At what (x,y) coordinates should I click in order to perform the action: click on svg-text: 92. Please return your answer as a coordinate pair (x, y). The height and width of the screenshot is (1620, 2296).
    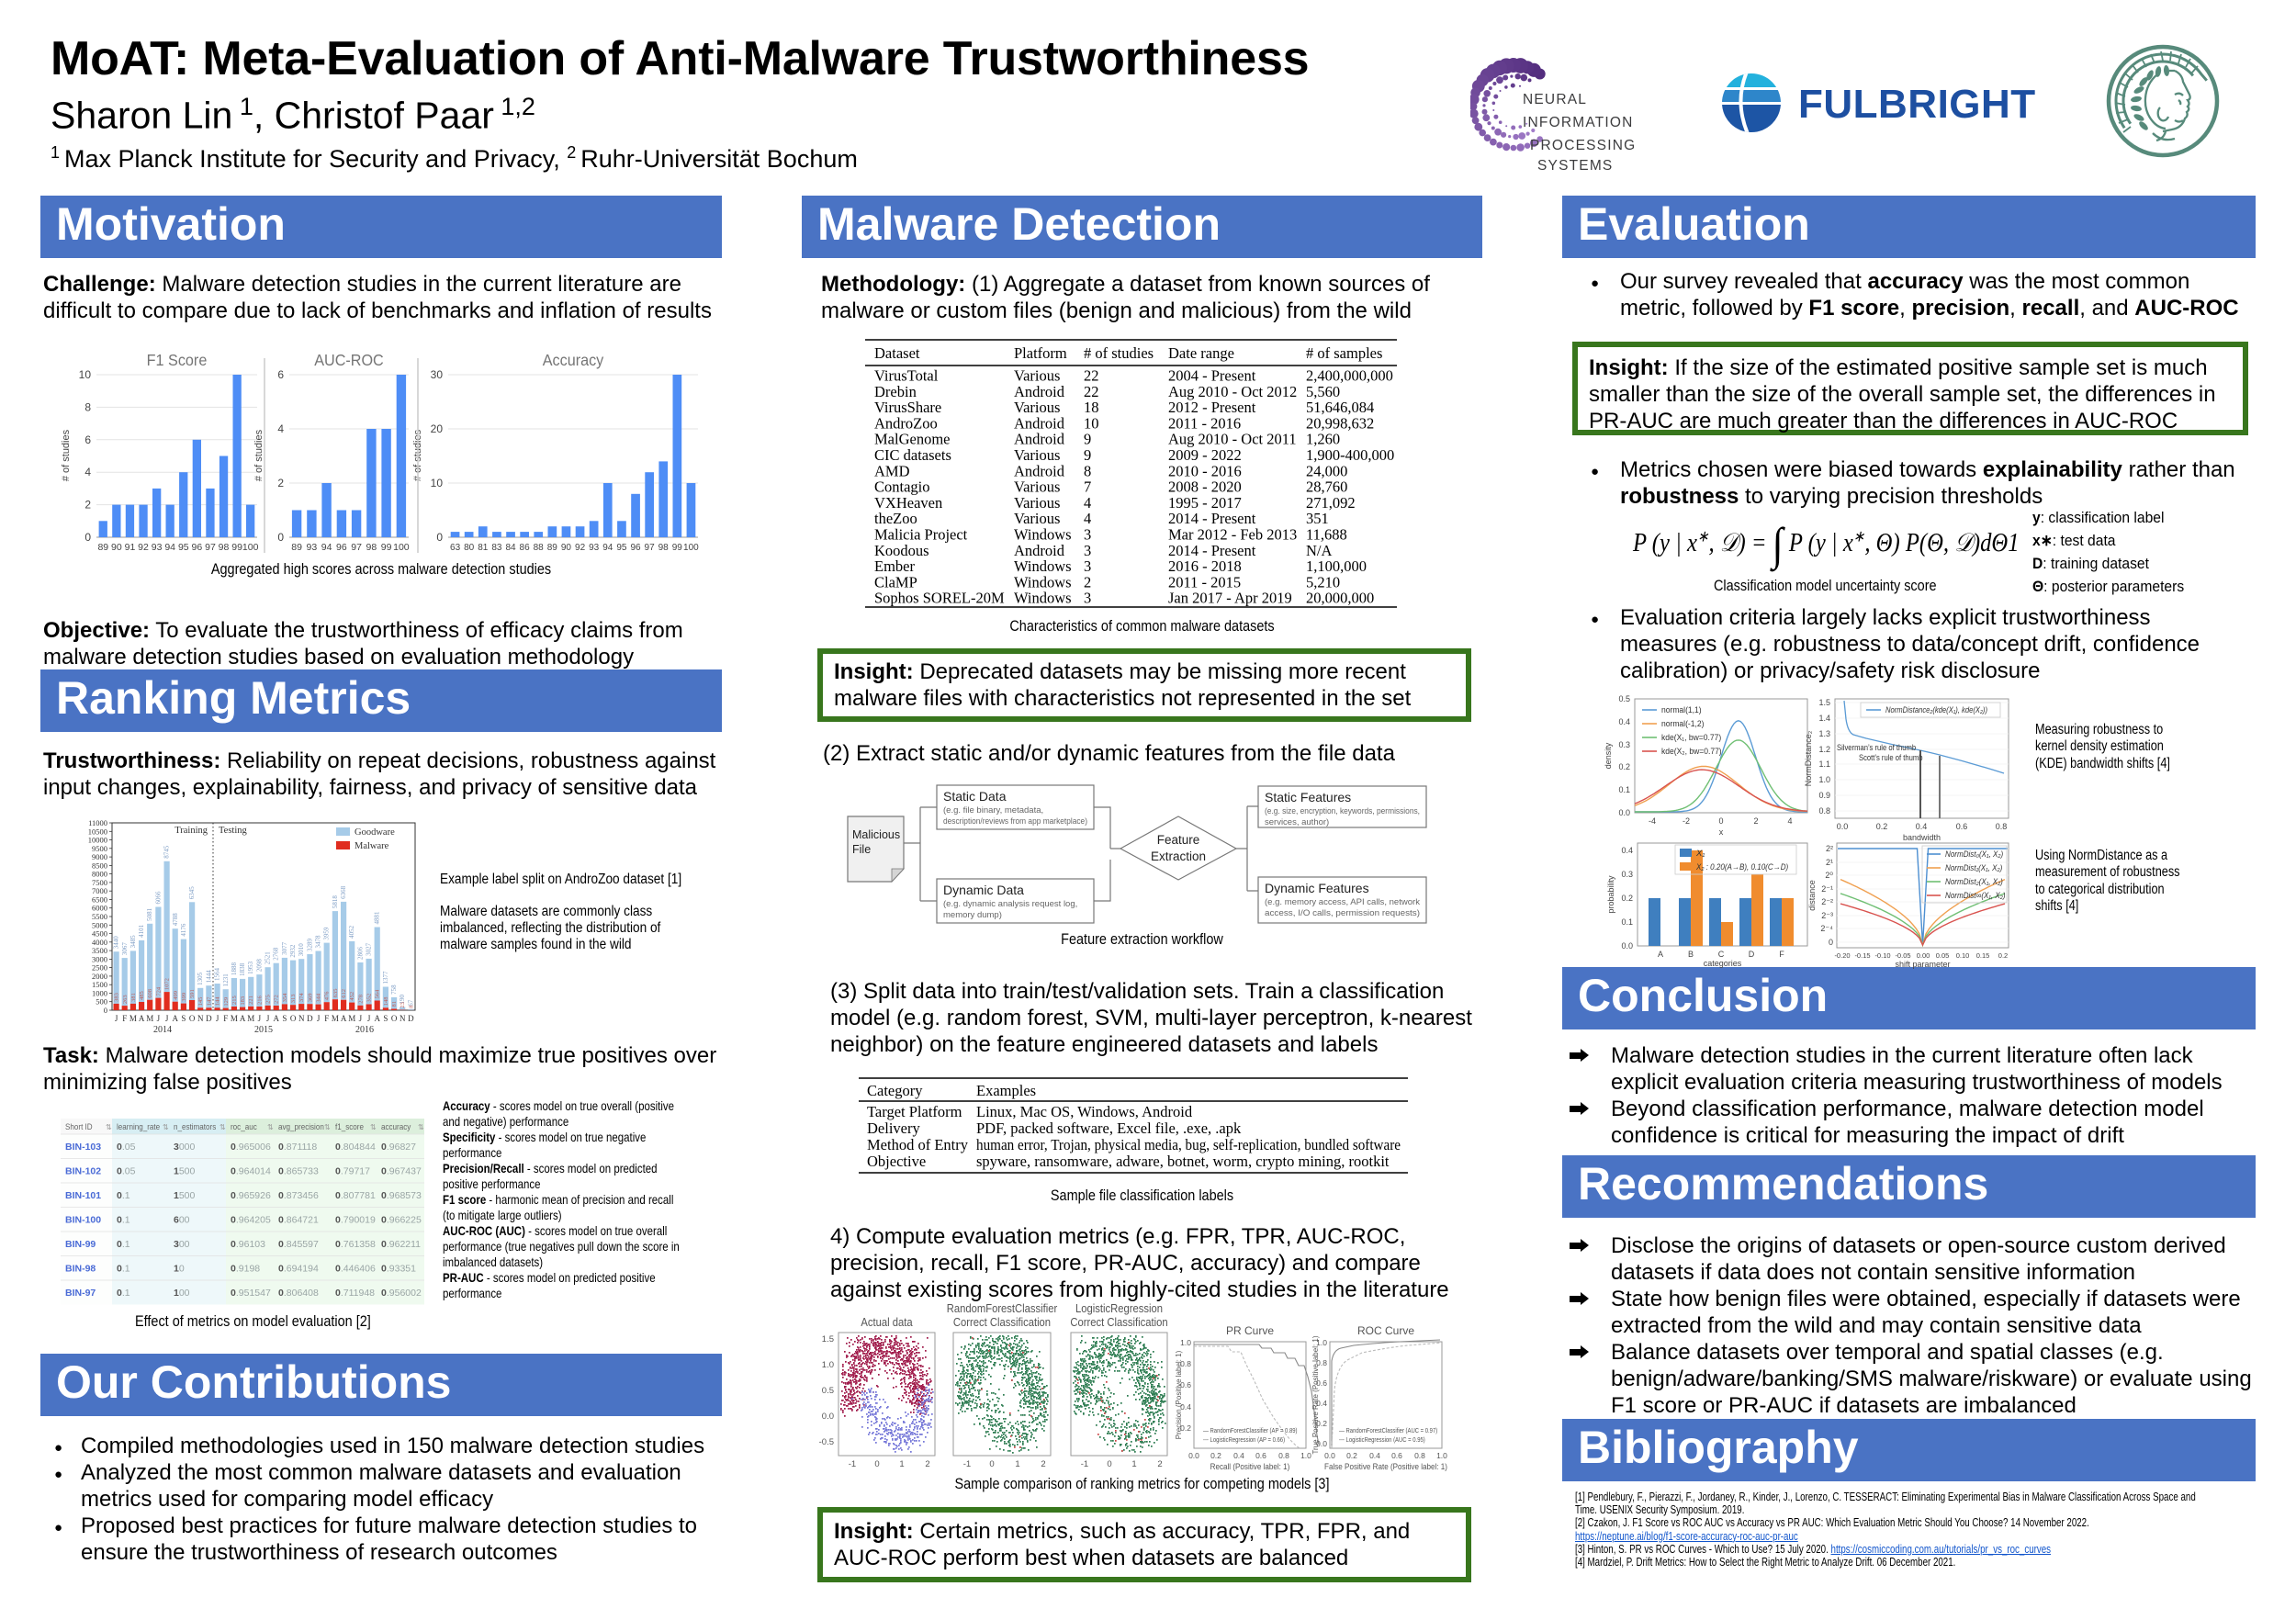
    Looking at the image, I should click on (143, 547).